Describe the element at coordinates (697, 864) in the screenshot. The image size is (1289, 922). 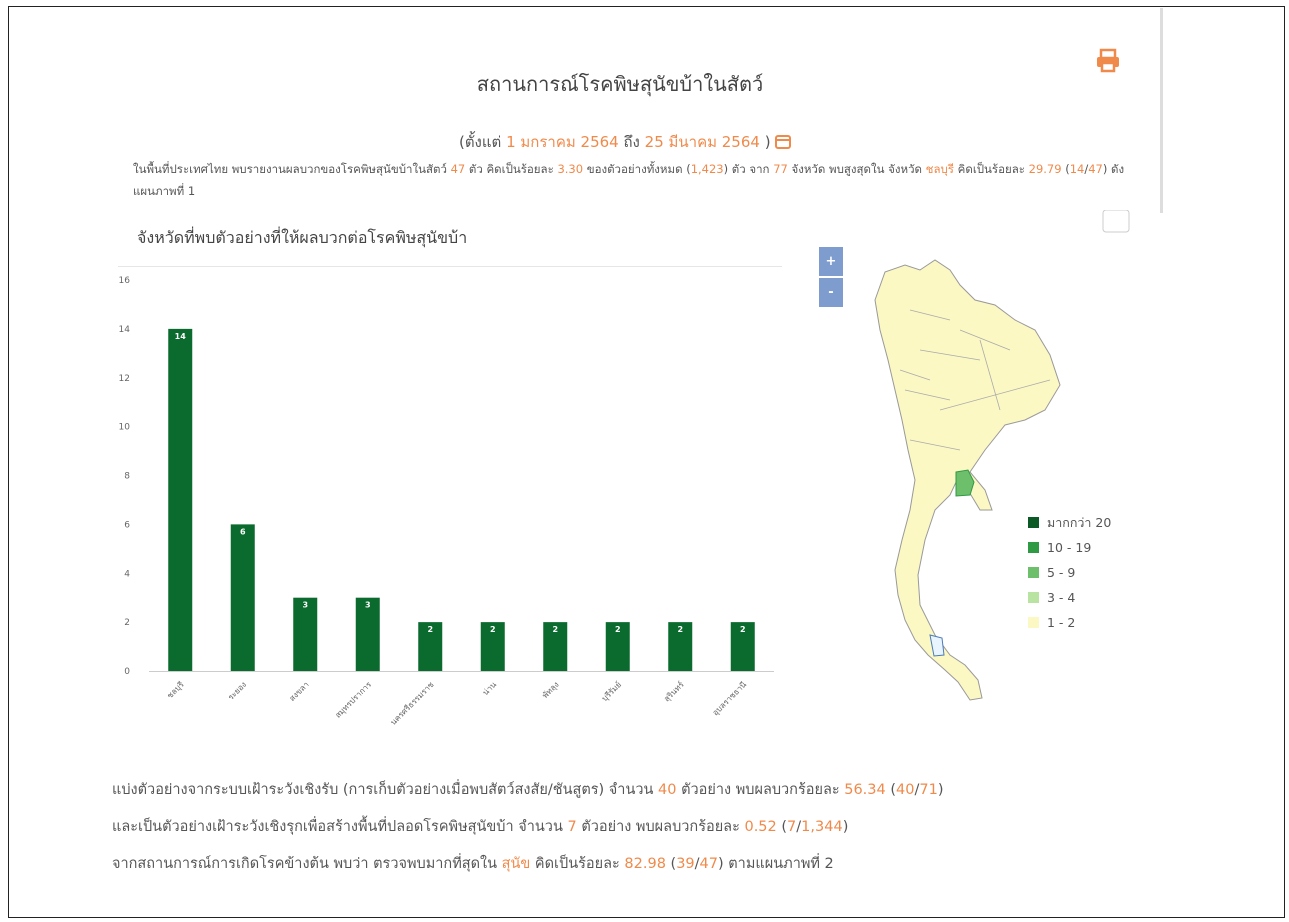
I see `text-segment: /` at that location.